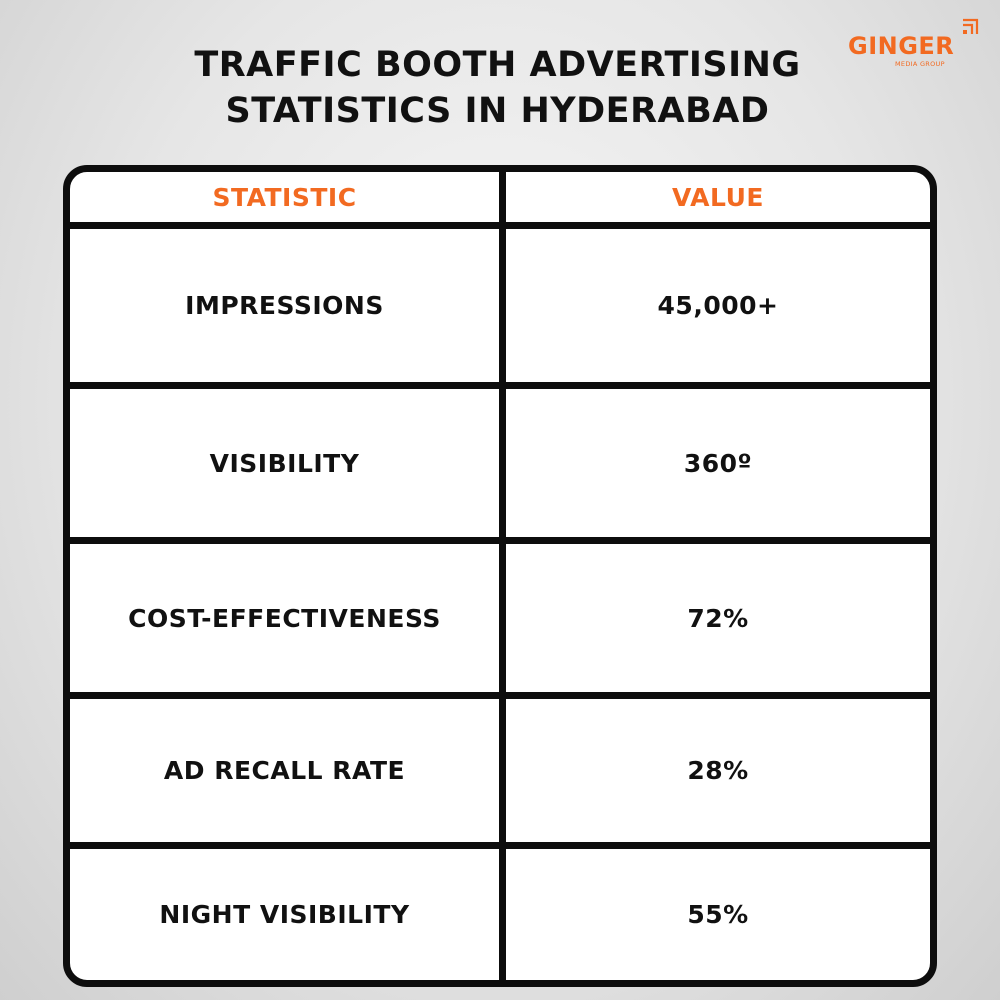 The width and height of the screenshot is (1000, 1000). I want to click on row-statistic: COST-EFFECTIVENESS, so click(284, 618).